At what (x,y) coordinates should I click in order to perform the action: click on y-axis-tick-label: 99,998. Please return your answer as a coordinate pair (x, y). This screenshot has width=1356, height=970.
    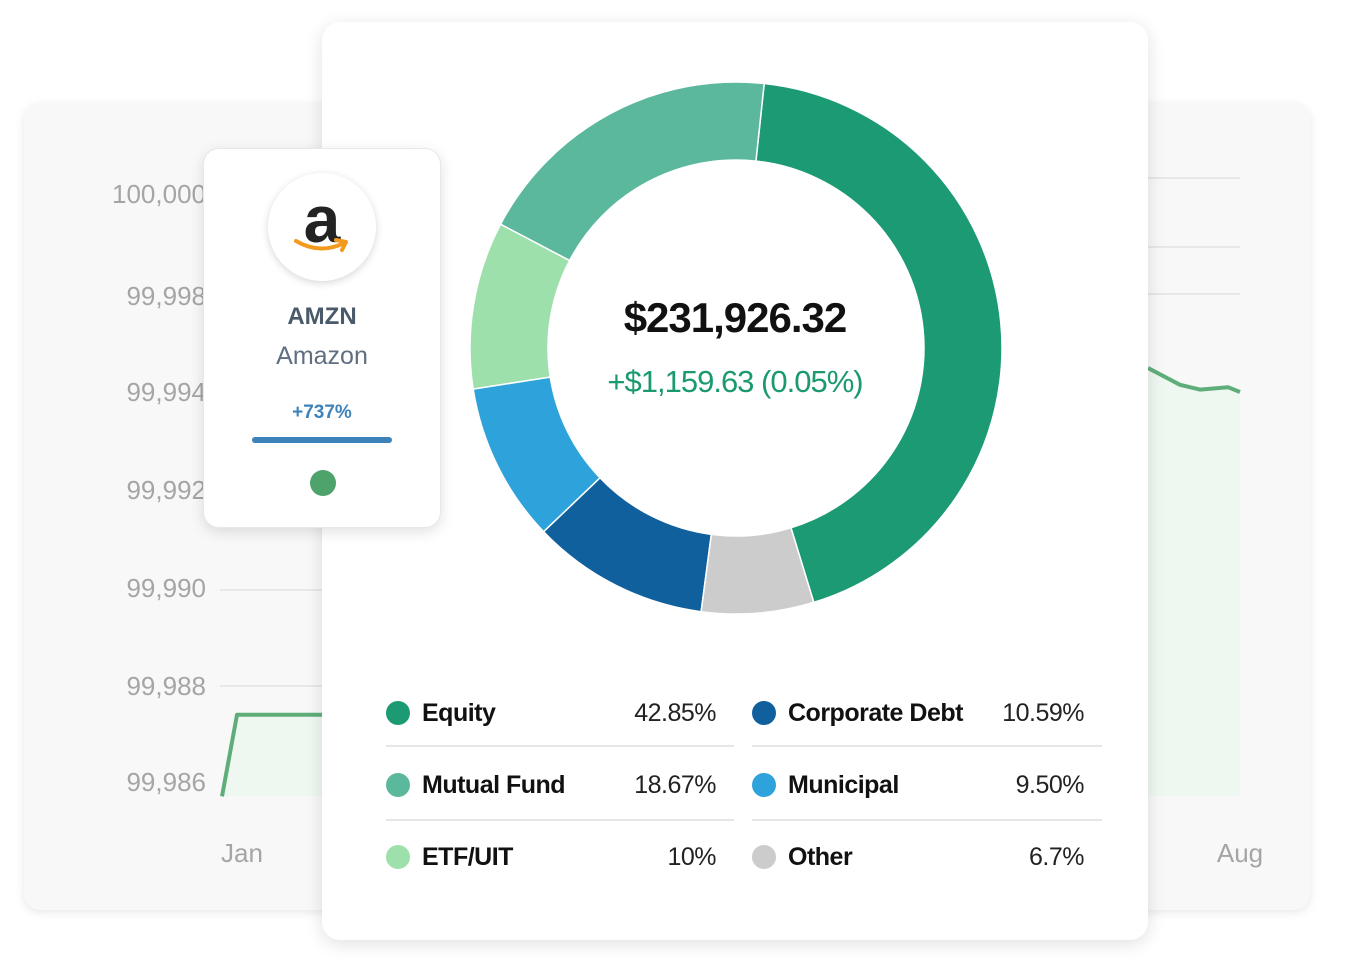
    Looking at the image, I should click on (166, 296).